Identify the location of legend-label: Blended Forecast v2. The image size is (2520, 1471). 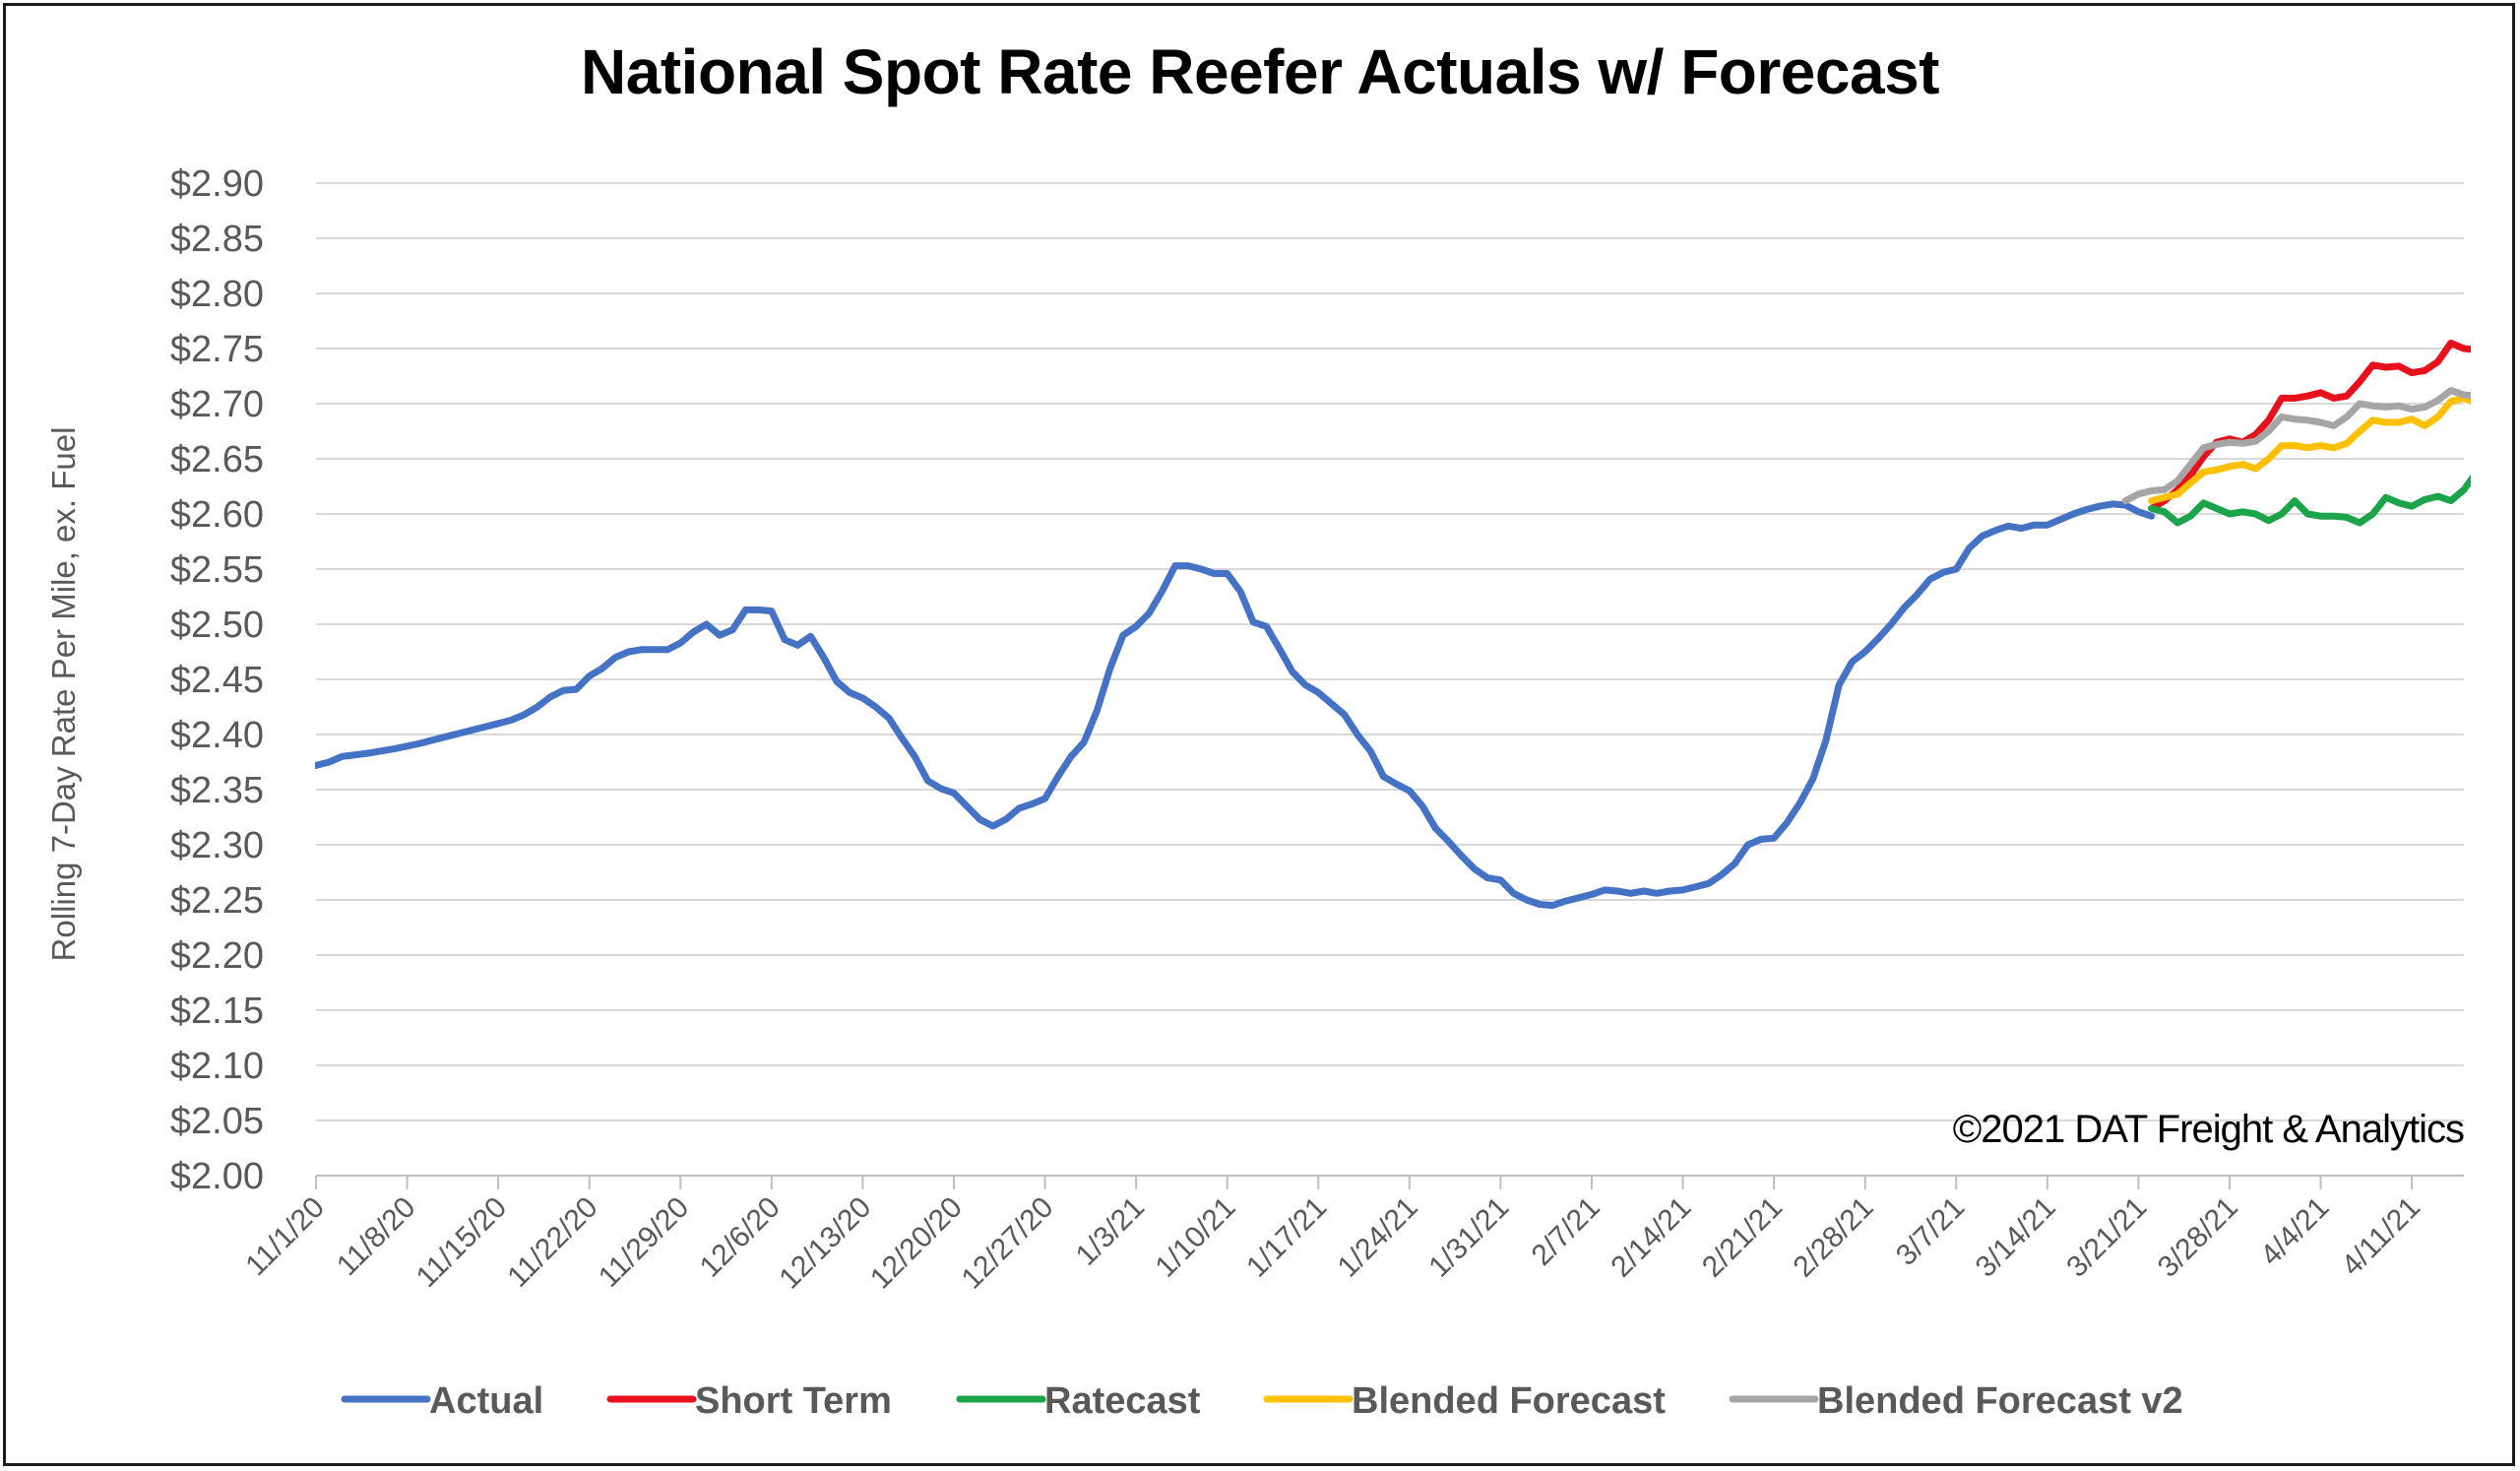
(2000, 1401).